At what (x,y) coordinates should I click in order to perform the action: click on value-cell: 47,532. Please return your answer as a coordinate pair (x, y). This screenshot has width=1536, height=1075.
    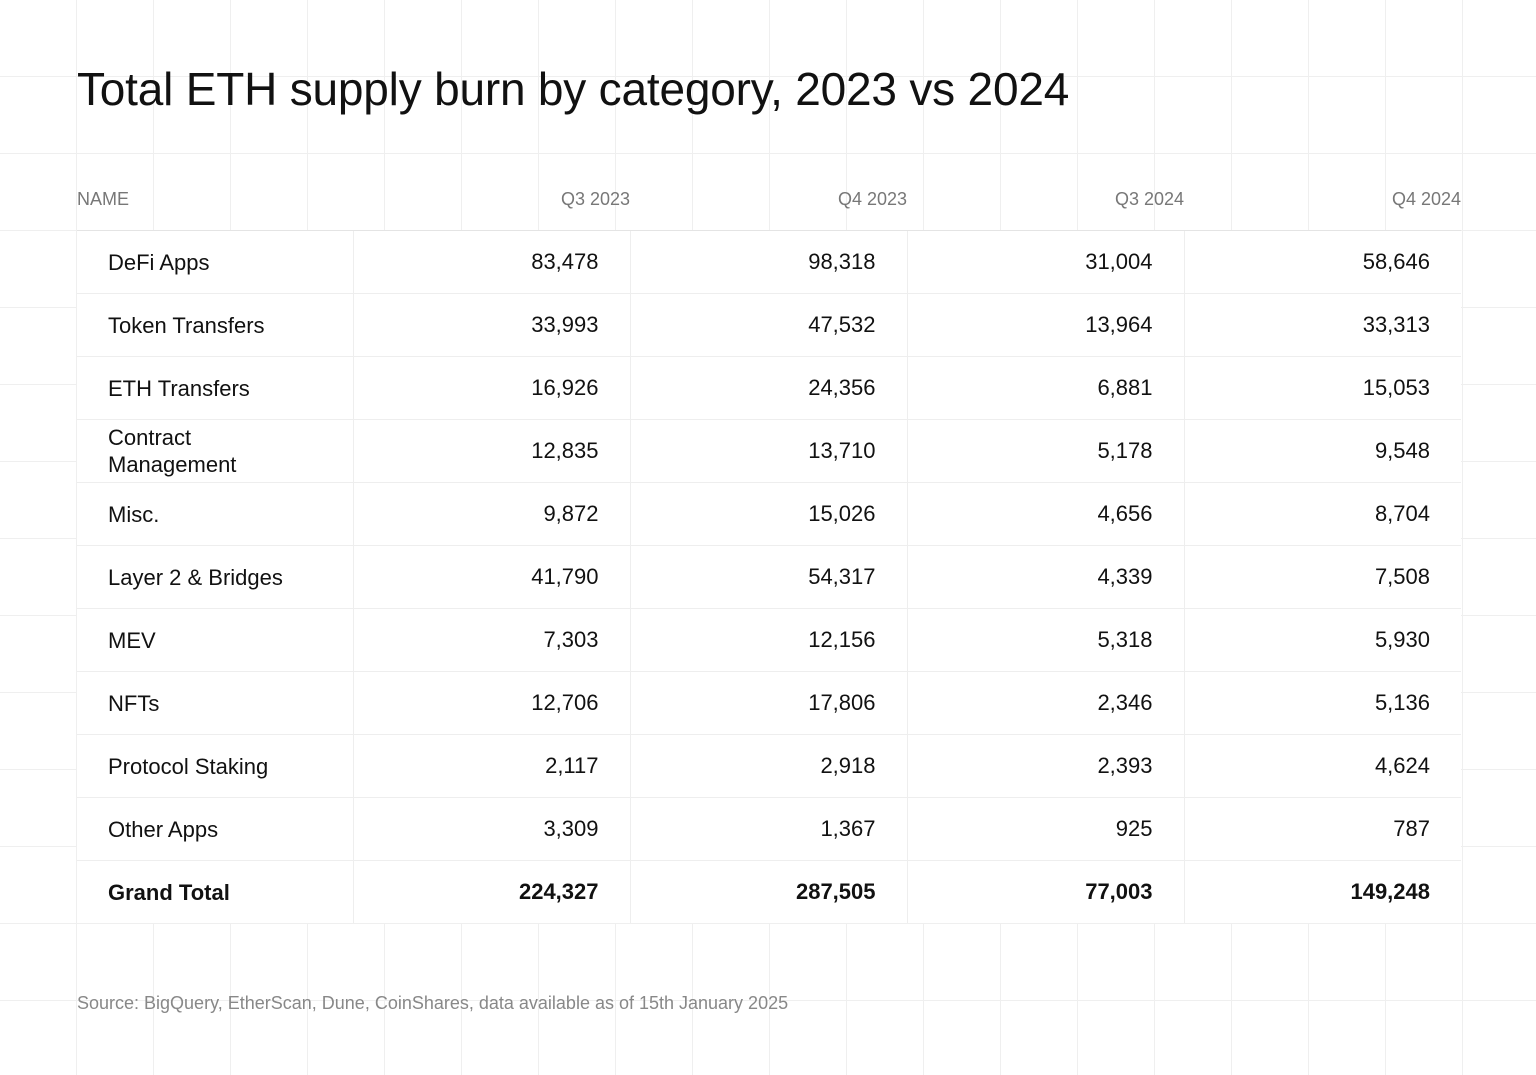
    Looking at the image, I should click on (769, 325).